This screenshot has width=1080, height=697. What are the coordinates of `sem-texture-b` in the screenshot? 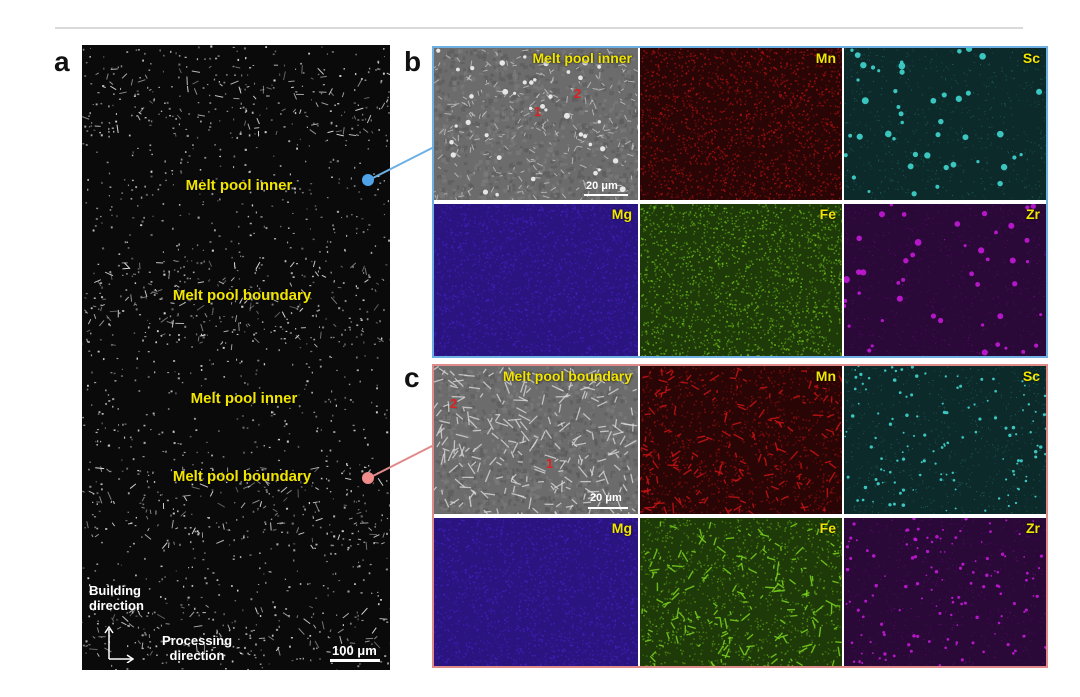 It's located at (536, 124).